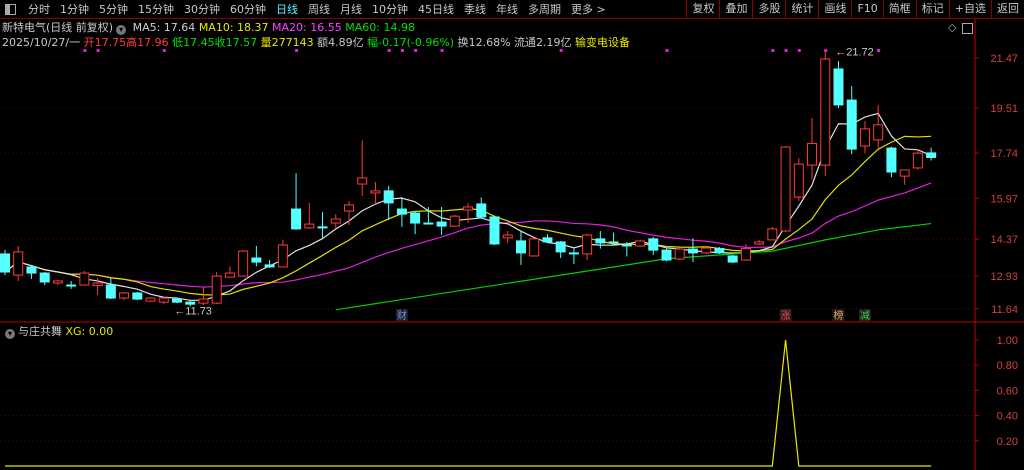 Image resolution: width=1024 pixels, height=470 pixels. What do you see at coordinates (1007, 9) in the screenshot?
I see `toolbar-button-9: 返回` at bounding box center [1007, 9].